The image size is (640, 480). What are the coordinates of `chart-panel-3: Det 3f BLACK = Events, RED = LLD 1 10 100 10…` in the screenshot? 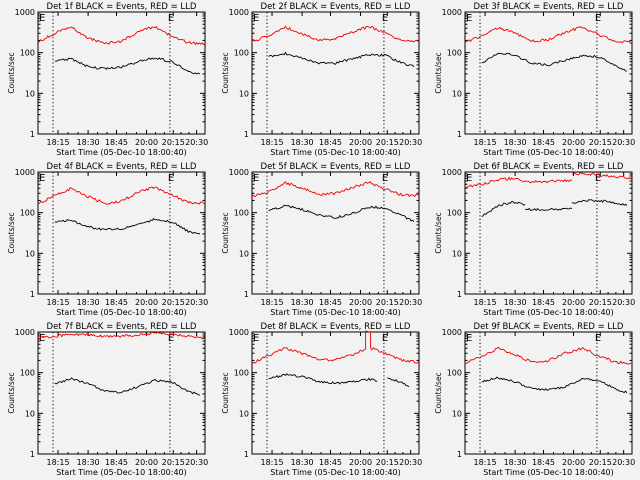 It's located at (534, 79).